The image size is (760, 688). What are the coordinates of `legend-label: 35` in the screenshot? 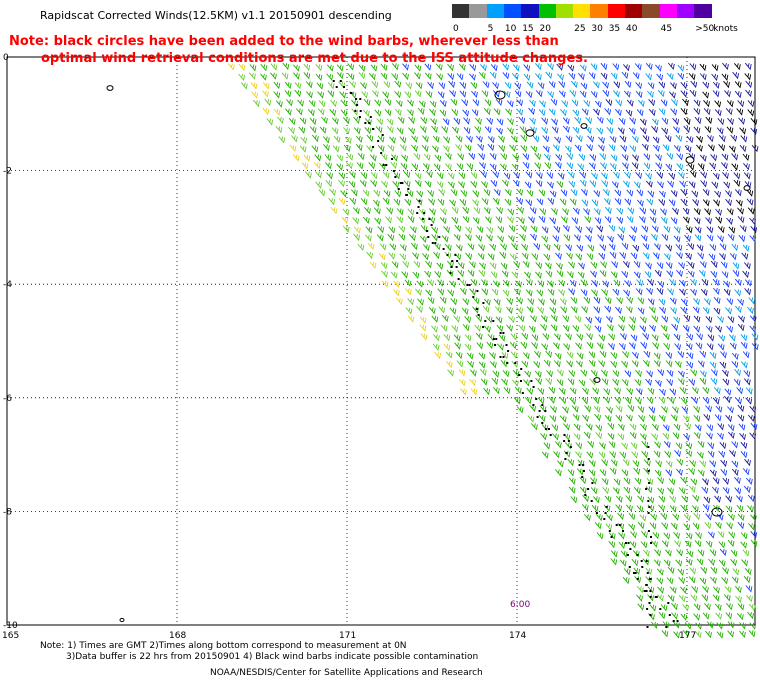 It's located at (614, 29).